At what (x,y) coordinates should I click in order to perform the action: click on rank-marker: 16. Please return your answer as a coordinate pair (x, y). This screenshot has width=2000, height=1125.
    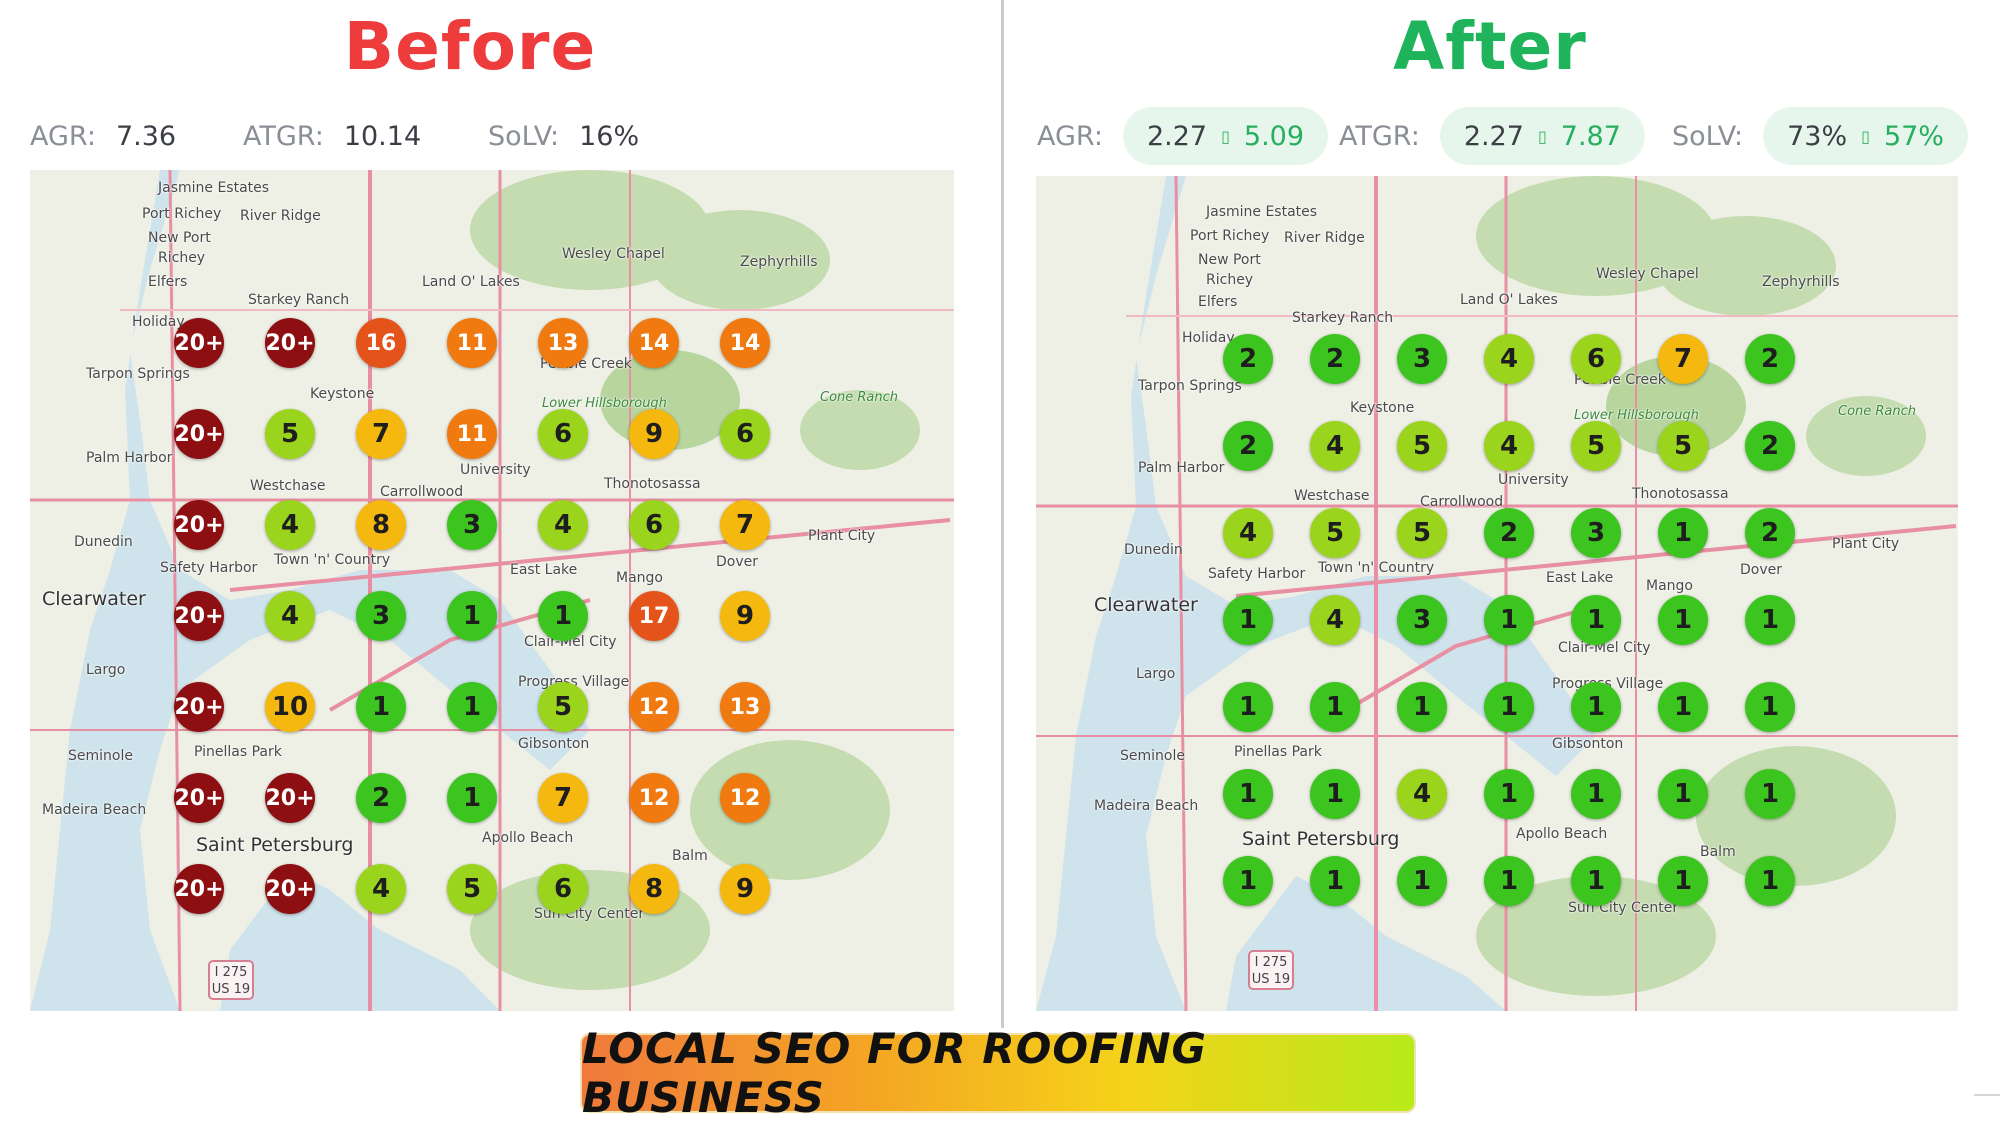
    Looking at the image, I should click on (381, 343).